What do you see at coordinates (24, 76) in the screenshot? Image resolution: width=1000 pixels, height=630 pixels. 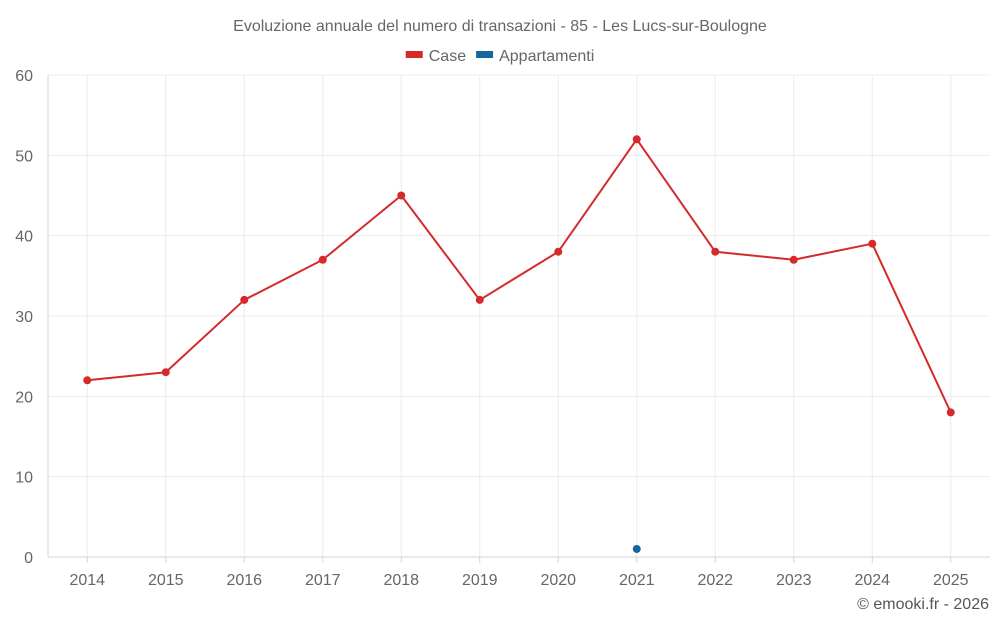 I see `y-tick-label: 60` at bounding box center [24, 76].